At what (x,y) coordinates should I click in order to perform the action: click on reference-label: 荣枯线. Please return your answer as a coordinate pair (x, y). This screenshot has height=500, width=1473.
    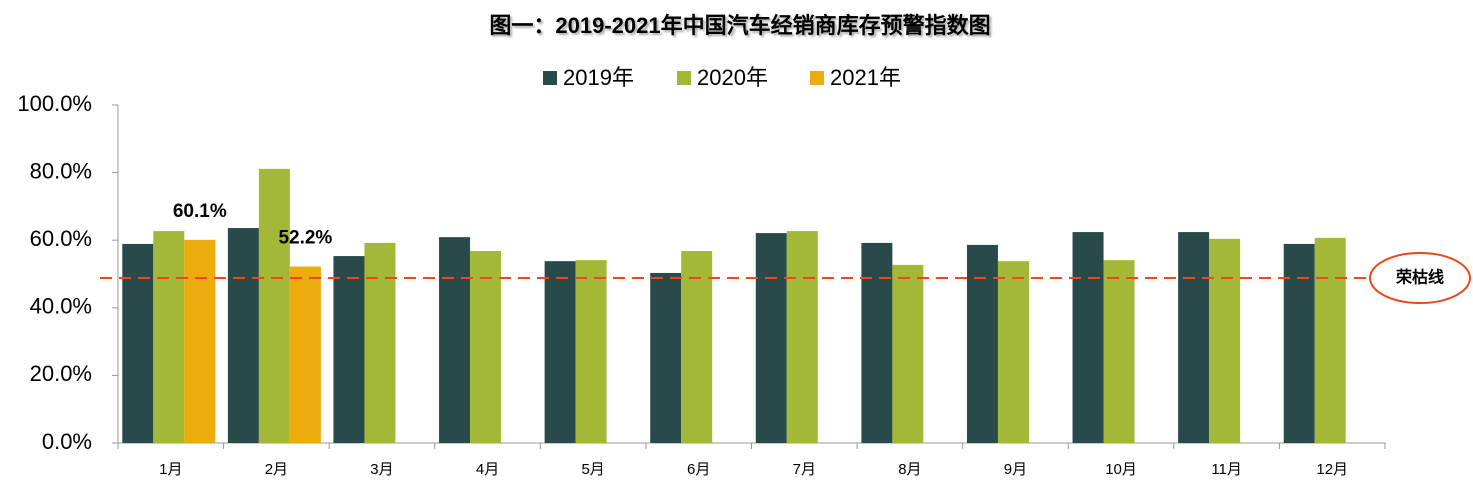
    Looking at the image, I should click on (1419, 276).